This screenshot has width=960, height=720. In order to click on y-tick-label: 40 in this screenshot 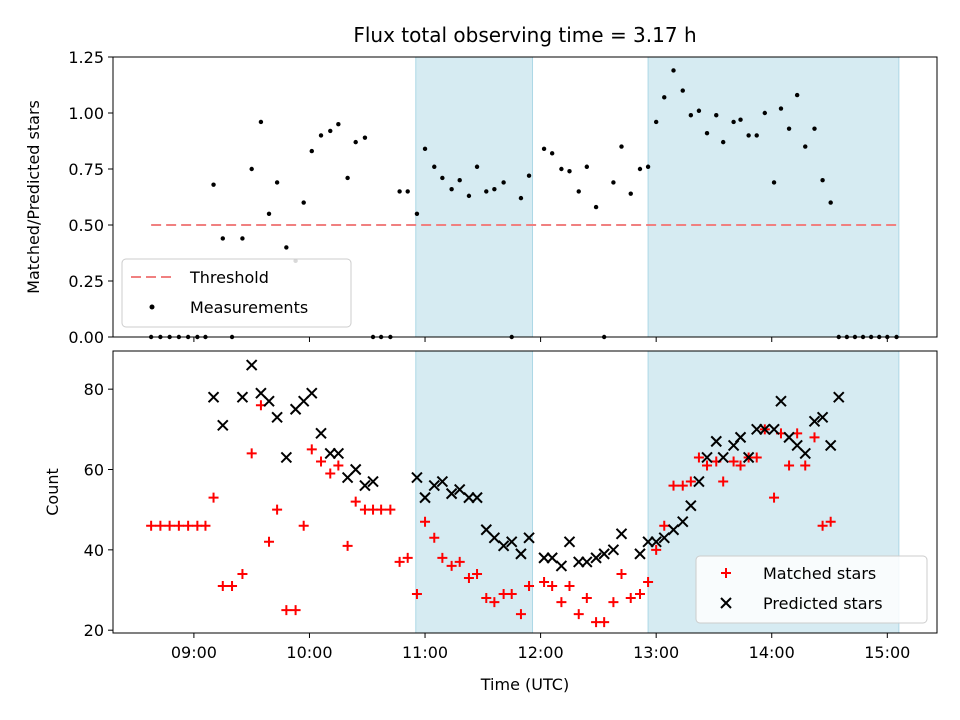, I will do `click(94, 550)`.